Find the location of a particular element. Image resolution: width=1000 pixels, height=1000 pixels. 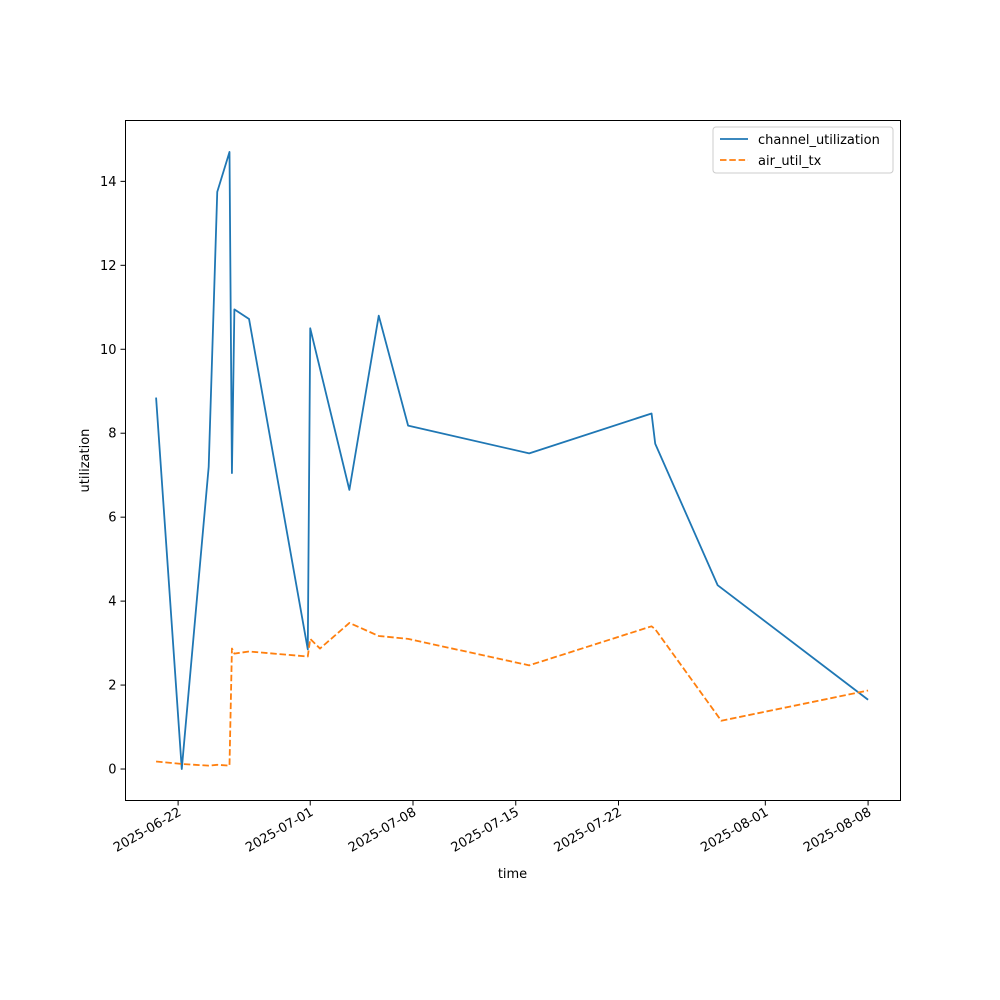

legend: channel_utilization air_util_tx is located at coordinates (803, 150).